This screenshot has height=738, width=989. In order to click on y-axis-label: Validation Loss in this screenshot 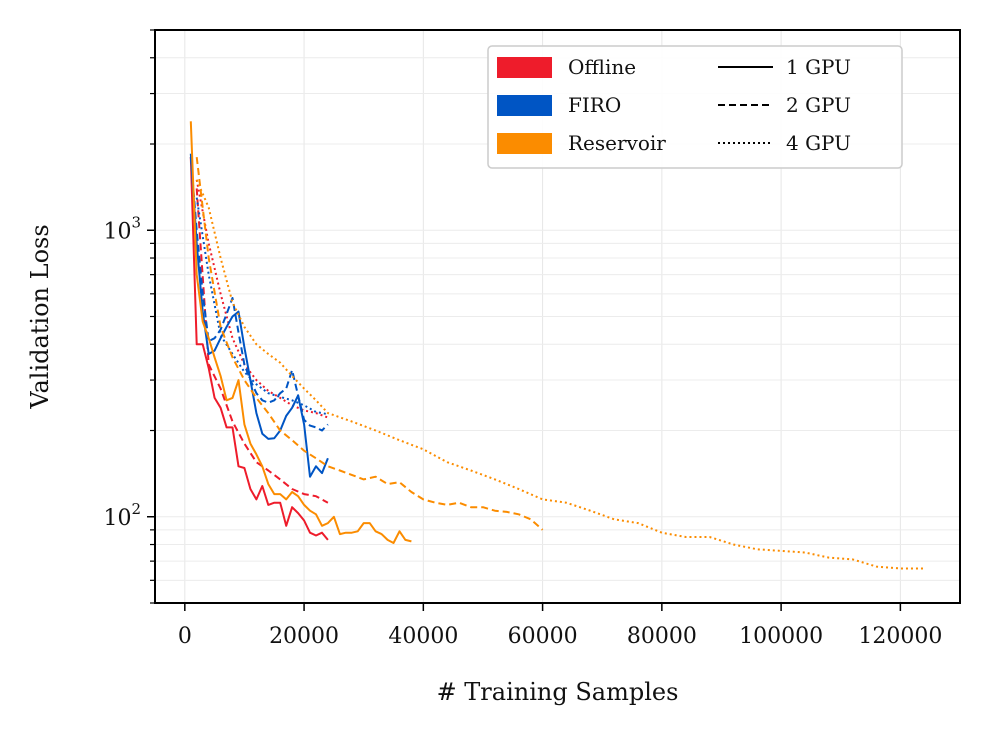, I will do `click(40, 316)`.